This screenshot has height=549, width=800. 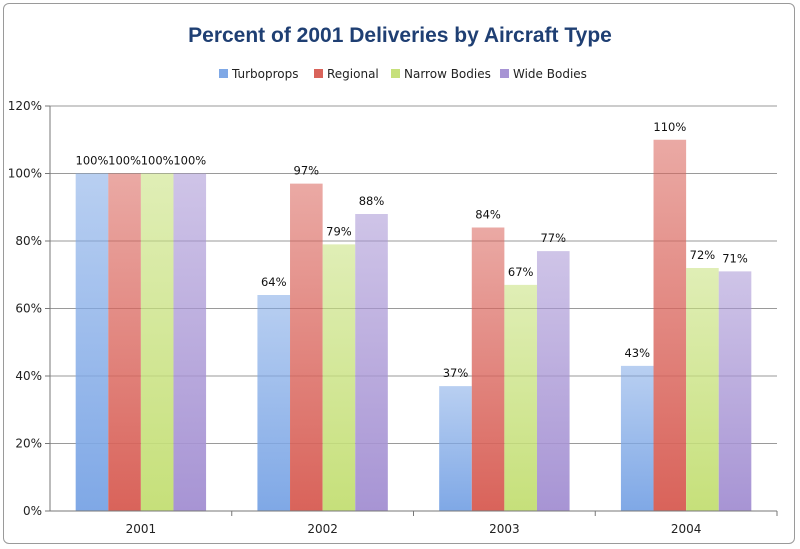 What do you see at coordinates (637, 438) in the screenshot?
I see `bar-turboprops-2004` at bounding box center [637, 438].